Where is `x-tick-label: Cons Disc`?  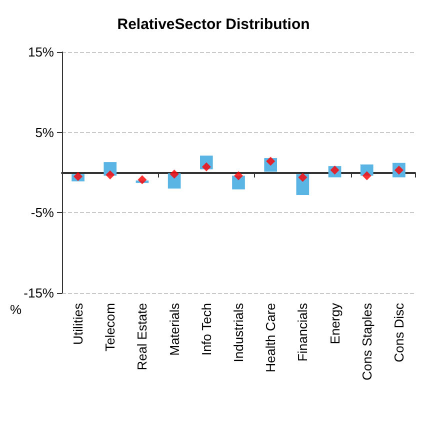
x-tick-label: Cons Disc is located at coordinates (398, 332).